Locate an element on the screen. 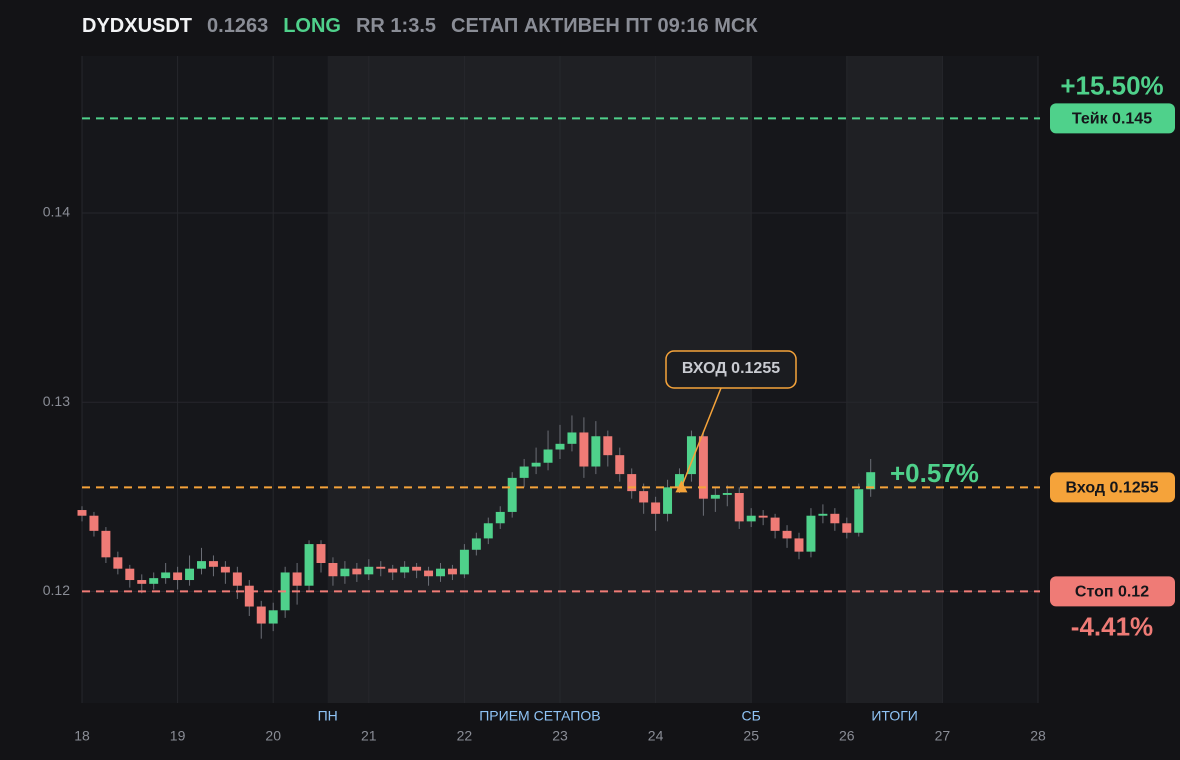 The width and height of the screenshot is (1180, 760). y-tick-label: 0.12 is located at coordinates (56, 590).